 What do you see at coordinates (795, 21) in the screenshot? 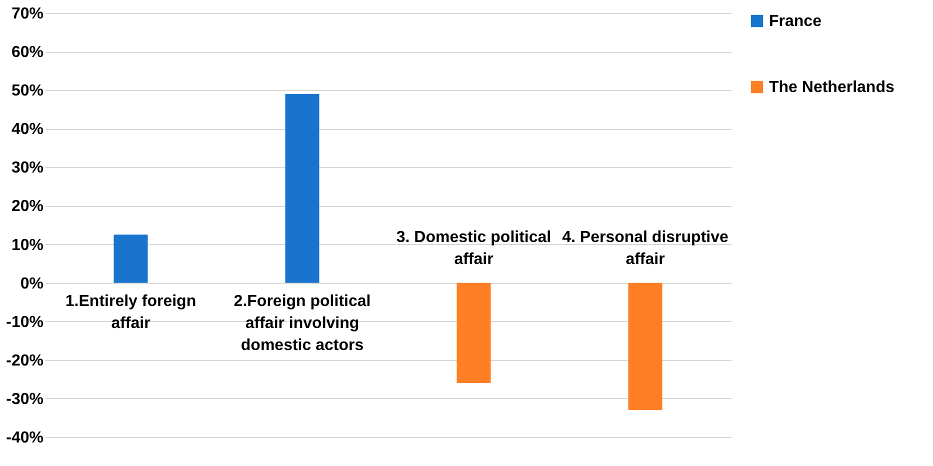
I see `legend-label: France` at bounding box center [795, 21].